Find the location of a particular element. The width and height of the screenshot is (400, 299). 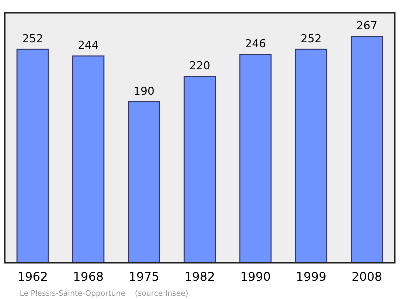

x-tick-label: 1982 is located at coordinates (200, 277).